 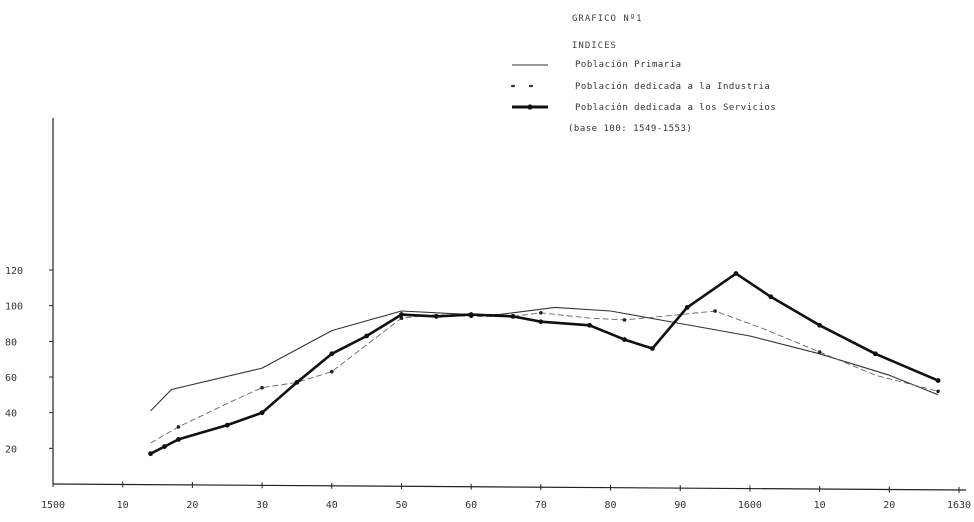 I want to click on legend-note: (base 100: 1549-1553), so click(x=630, y=129).